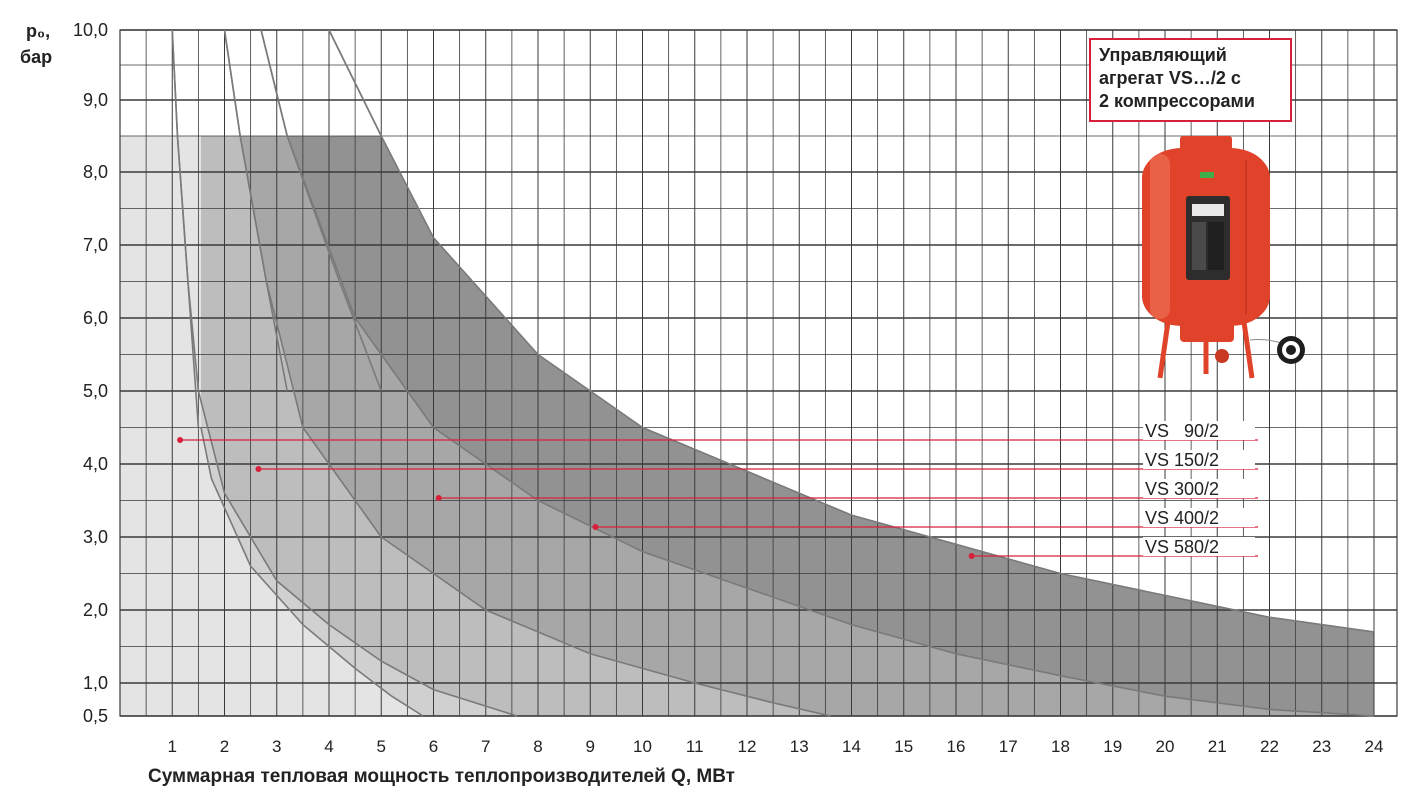 The height and width of the screenshot is (798, 1405). What do you see at coordinates (95, 537) in the screenshot?
I see `y-tick-label: 3,0` at bounding box center [95, 537].